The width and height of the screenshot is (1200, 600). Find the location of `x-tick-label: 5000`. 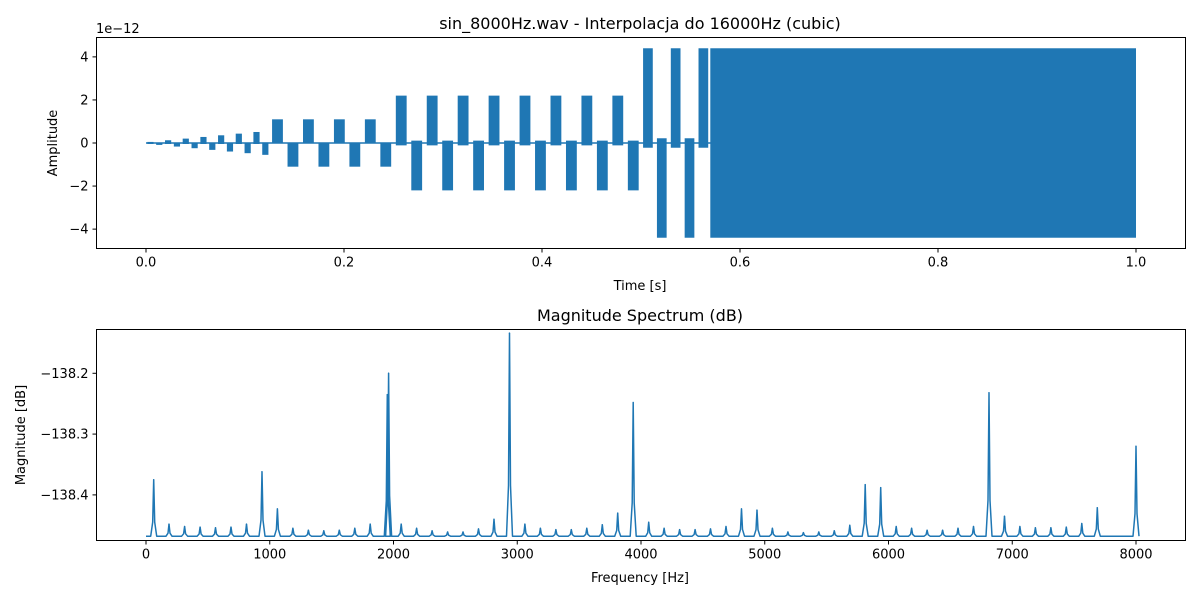

x-tick-label: 5000 is located at coordinates (764, 555).